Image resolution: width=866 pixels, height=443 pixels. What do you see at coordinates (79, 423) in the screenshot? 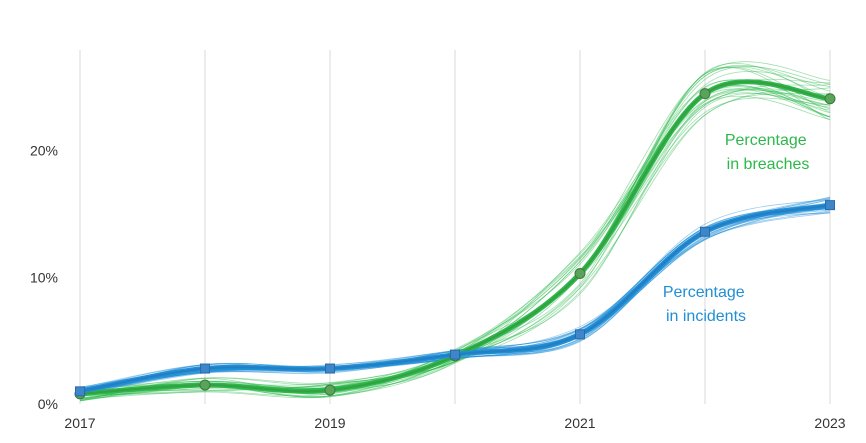
I see `x-tick-label: 2017` at bounding box center [79, 423].